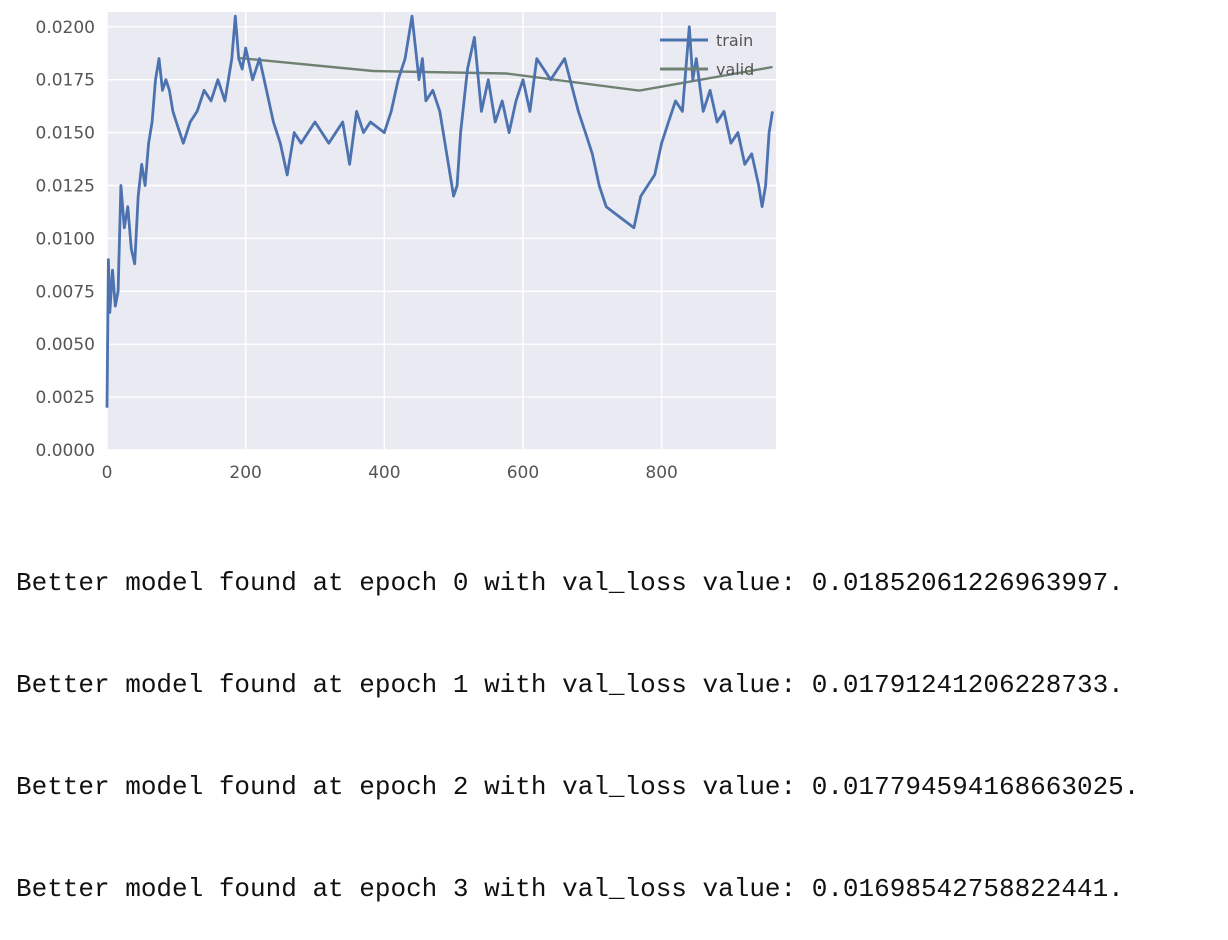 This screenshot has height=940, width=1228. I want to click on x-tick-label: 800, so click(661, 473).